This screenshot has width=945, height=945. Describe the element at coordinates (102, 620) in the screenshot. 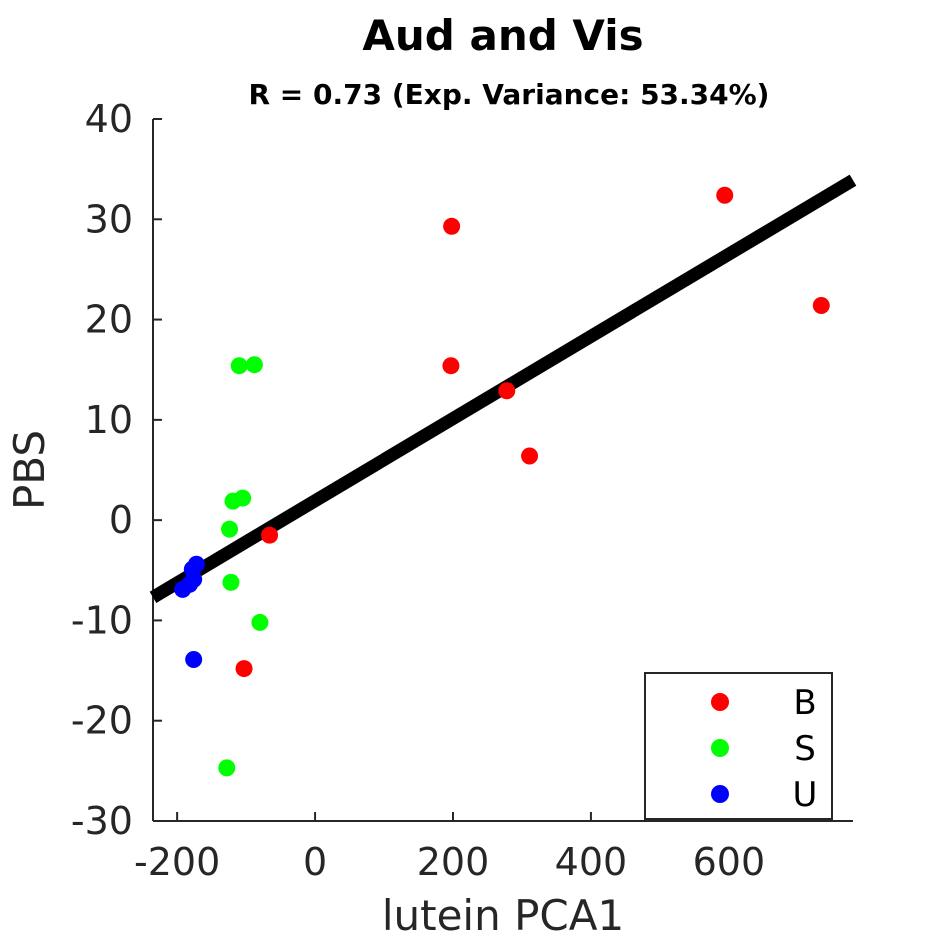

I see `y-tick-label: -10` at that location.